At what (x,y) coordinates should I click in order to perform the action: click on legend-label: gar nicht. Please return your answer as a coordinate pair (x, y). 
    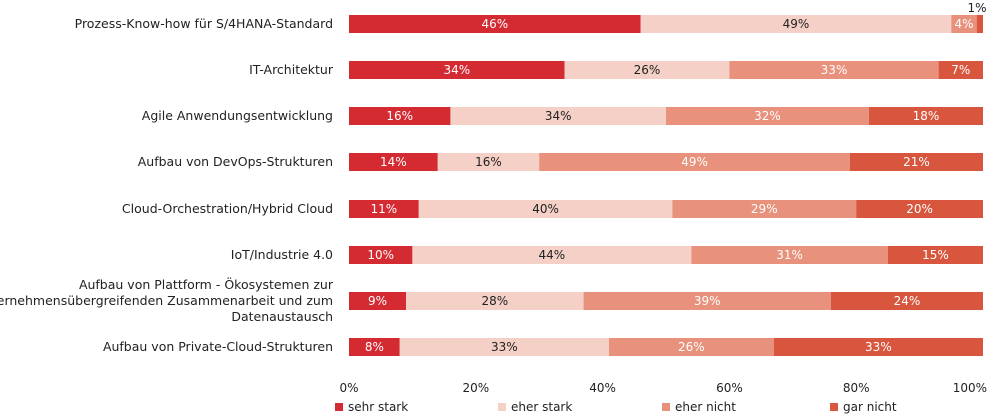
    Looking at the image, I should click on (870, 407).